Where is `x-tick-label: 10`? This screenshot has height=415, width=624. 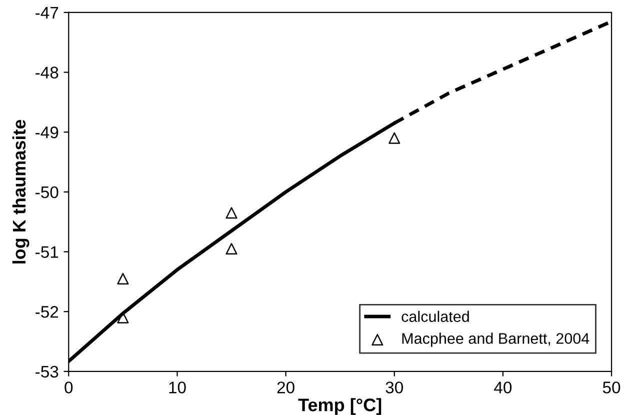
x-tick-label: 10 is located at coordinates (177, 388).